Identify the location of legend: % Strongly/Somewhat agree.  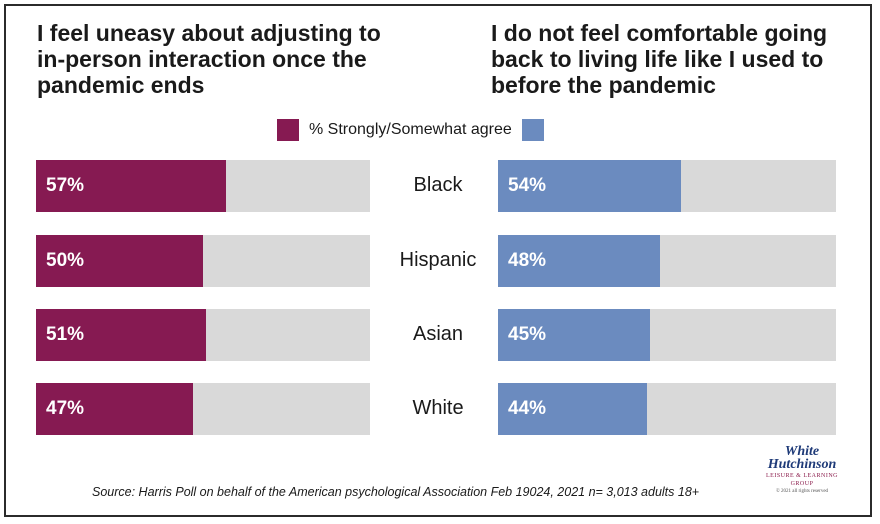
(410, 130).